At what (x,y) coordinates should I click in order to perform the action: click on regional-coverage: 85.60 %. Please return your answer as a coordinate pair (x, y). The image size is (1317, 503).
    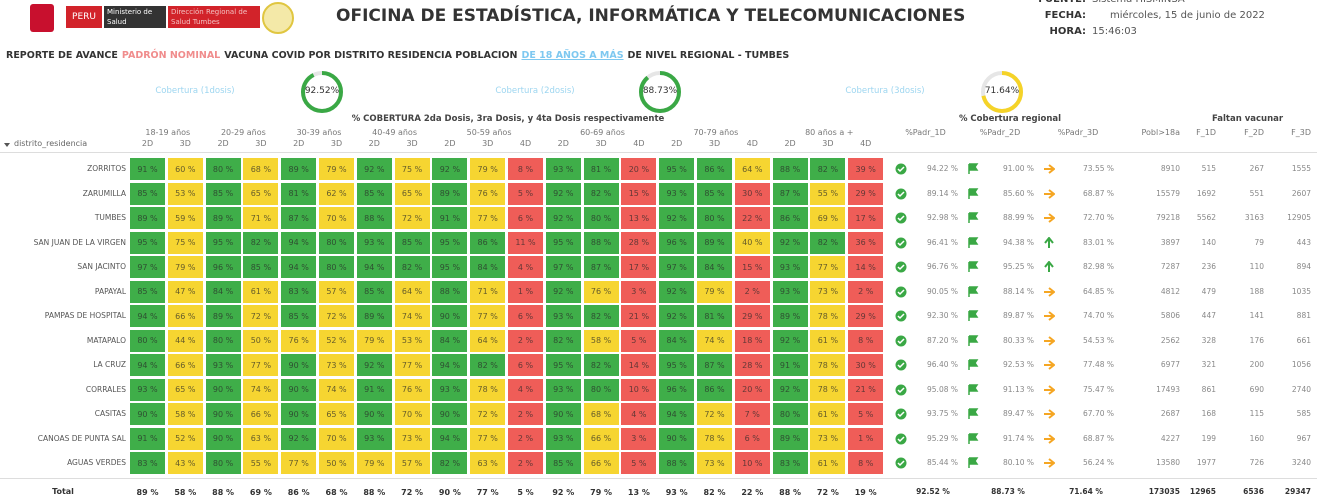
    Looking at the image, I should click on (1018, 193).